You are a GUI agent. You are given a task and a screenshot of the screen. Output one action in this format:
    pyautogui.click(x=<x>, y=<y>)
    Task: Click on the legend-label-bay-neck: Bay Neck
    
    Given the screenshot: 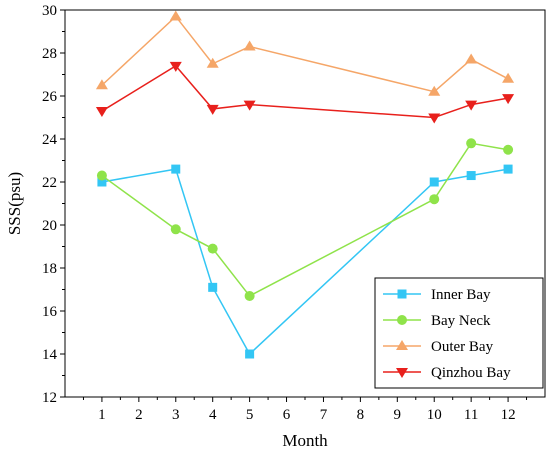 What is the action you would take?
    pyautogui.click(x=461, y=321)
    